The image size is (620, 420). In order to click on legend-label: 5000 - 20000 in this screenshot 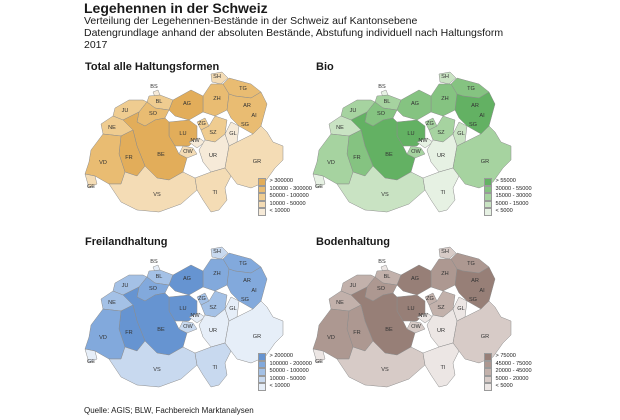, I will do `click(512, 378)`.